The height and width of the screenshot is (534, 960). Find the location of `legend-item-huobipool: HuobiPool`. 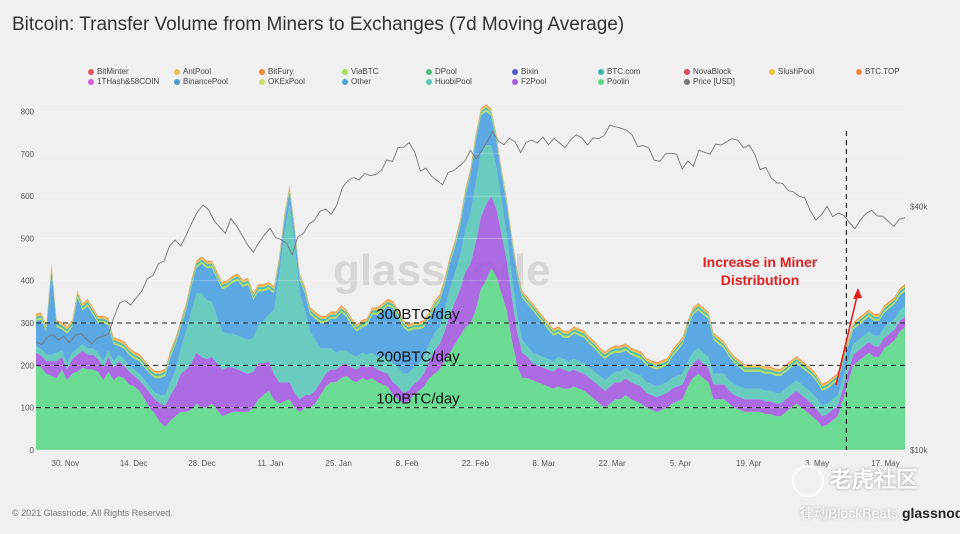

legend-item-huobipool: HuobiPool is located at coordinates (449, 81).